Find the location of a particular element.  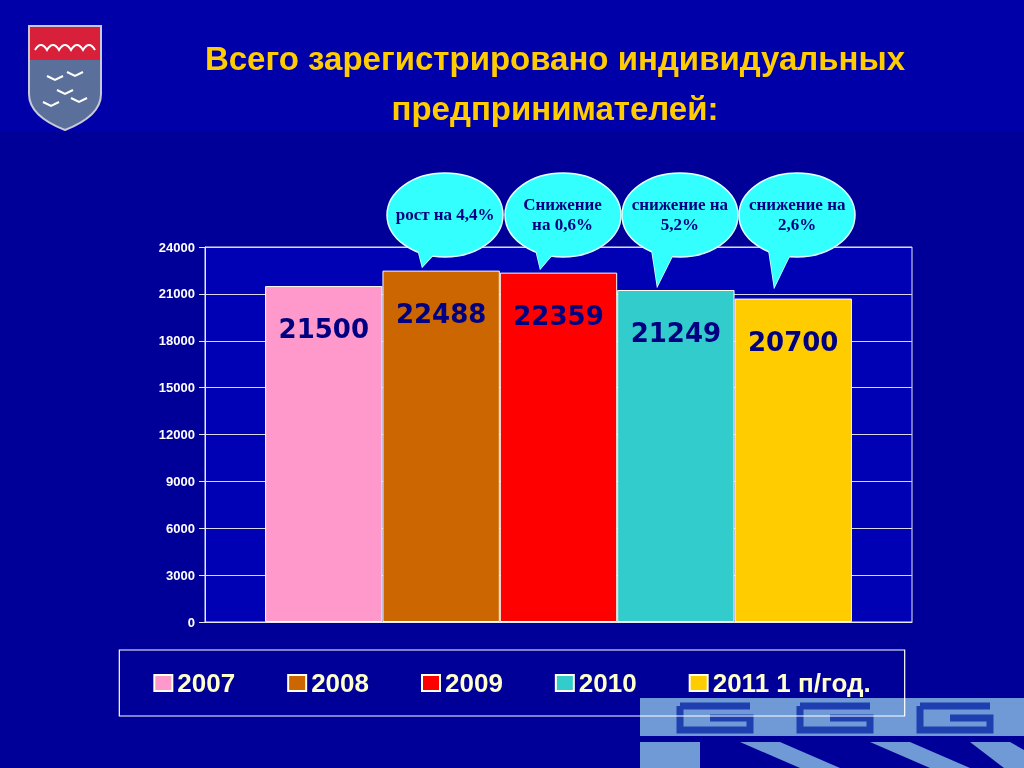

chart-title: Всего зарегистрировано индивидуальных предпринимателей: is located at coordinates (555, 84).